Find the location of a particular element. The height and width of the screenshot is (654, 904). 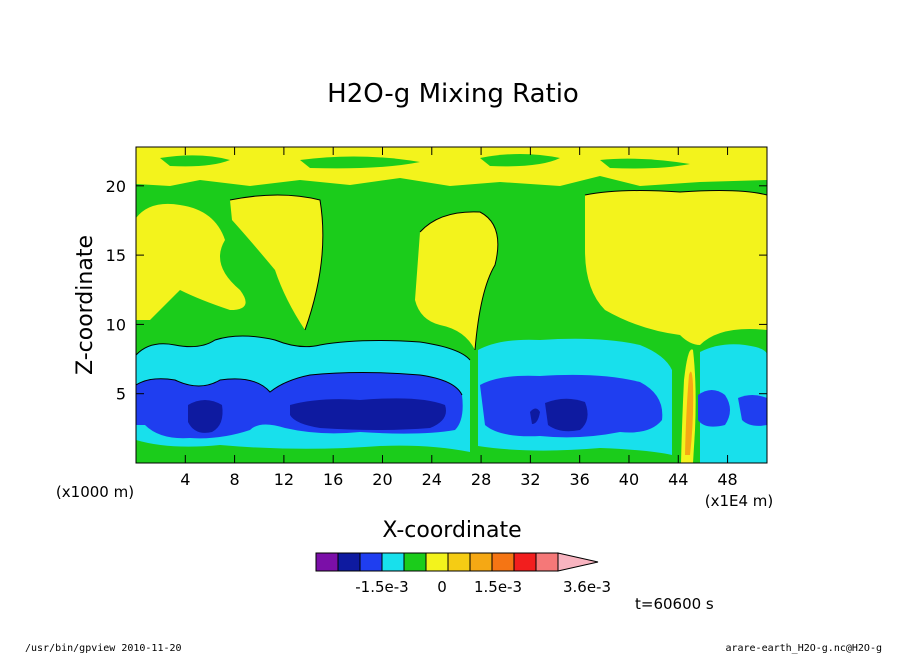

x-tick-label: 20 is located at coordinates (382, 479).